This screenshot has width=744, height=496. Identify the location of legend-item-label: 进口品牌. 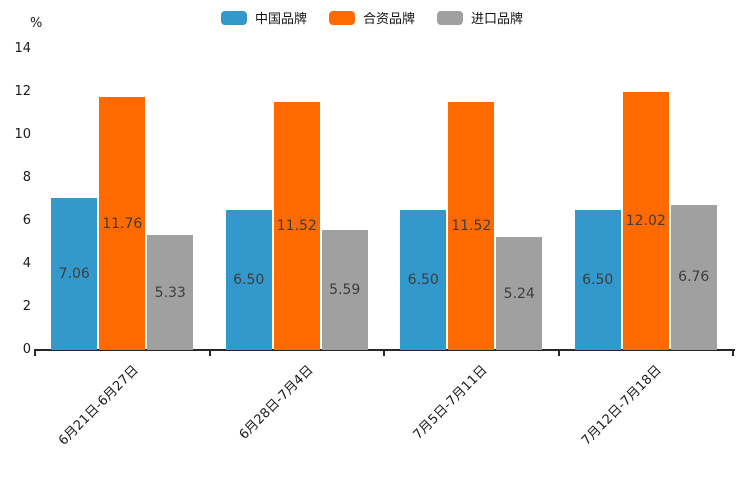
(497, 19).